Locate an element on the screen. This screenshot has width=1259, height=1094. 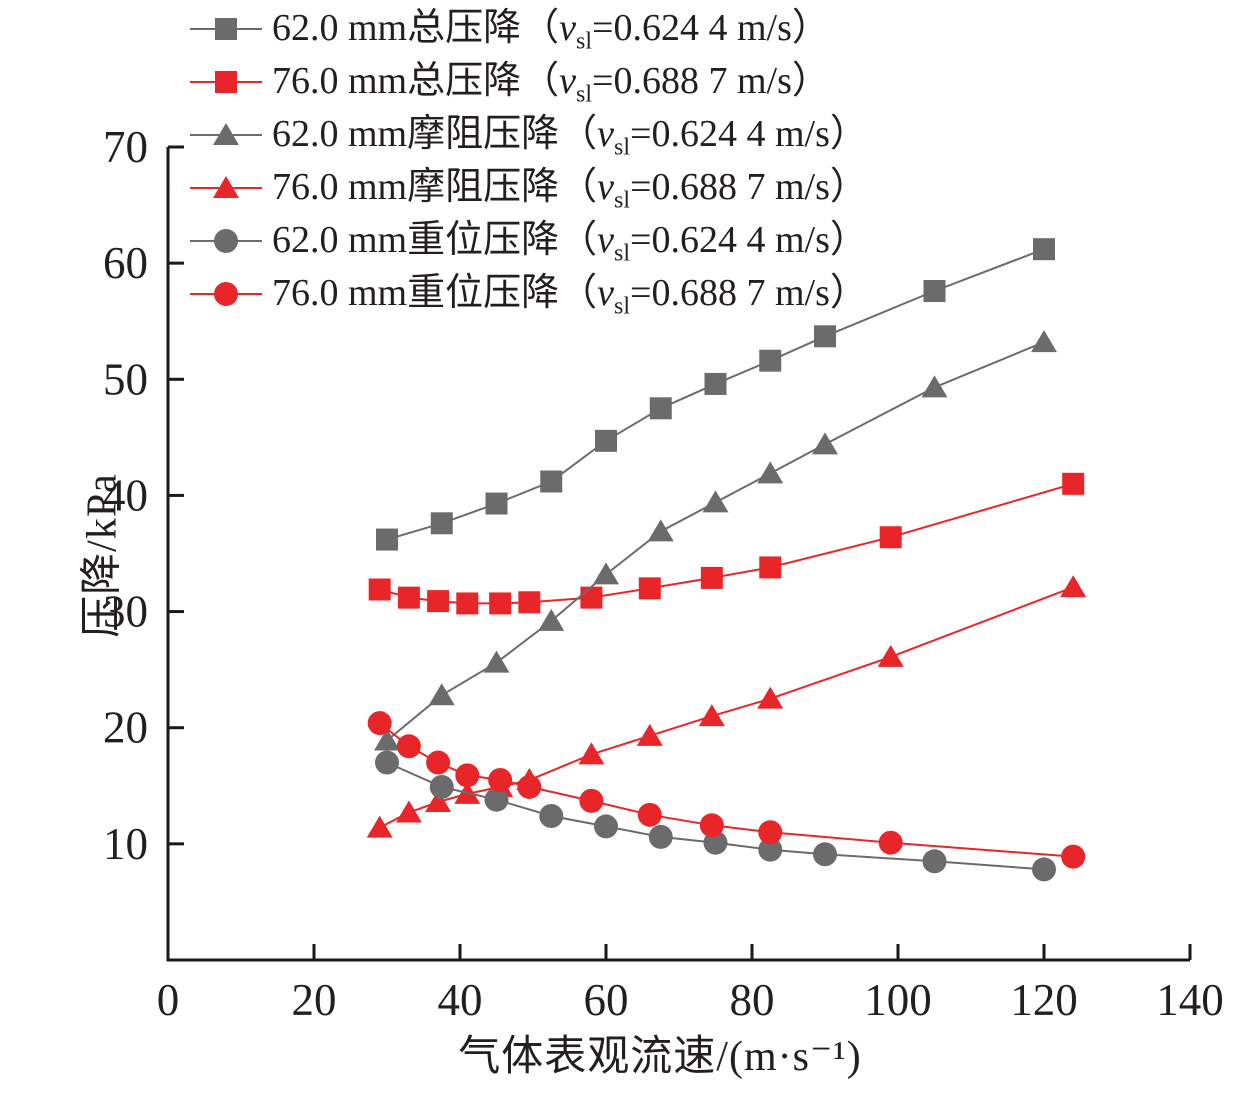
legend-label: 62.0 mm总压降（vsl=0.624 4 m/s） is located at coordinates (551, 31).